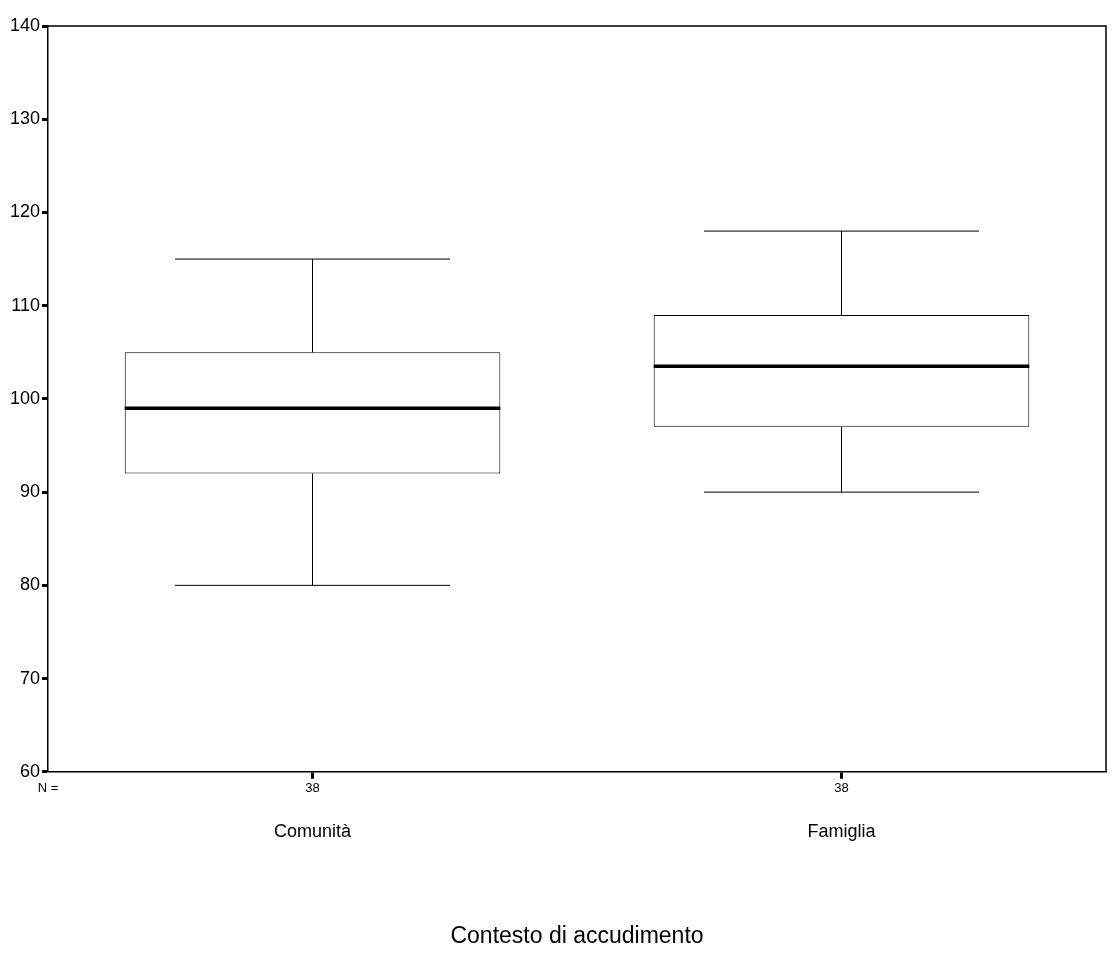  Describe the element at coordinates (25, 397) in the screenshot. I see `y-tick-label: 100` at that location.